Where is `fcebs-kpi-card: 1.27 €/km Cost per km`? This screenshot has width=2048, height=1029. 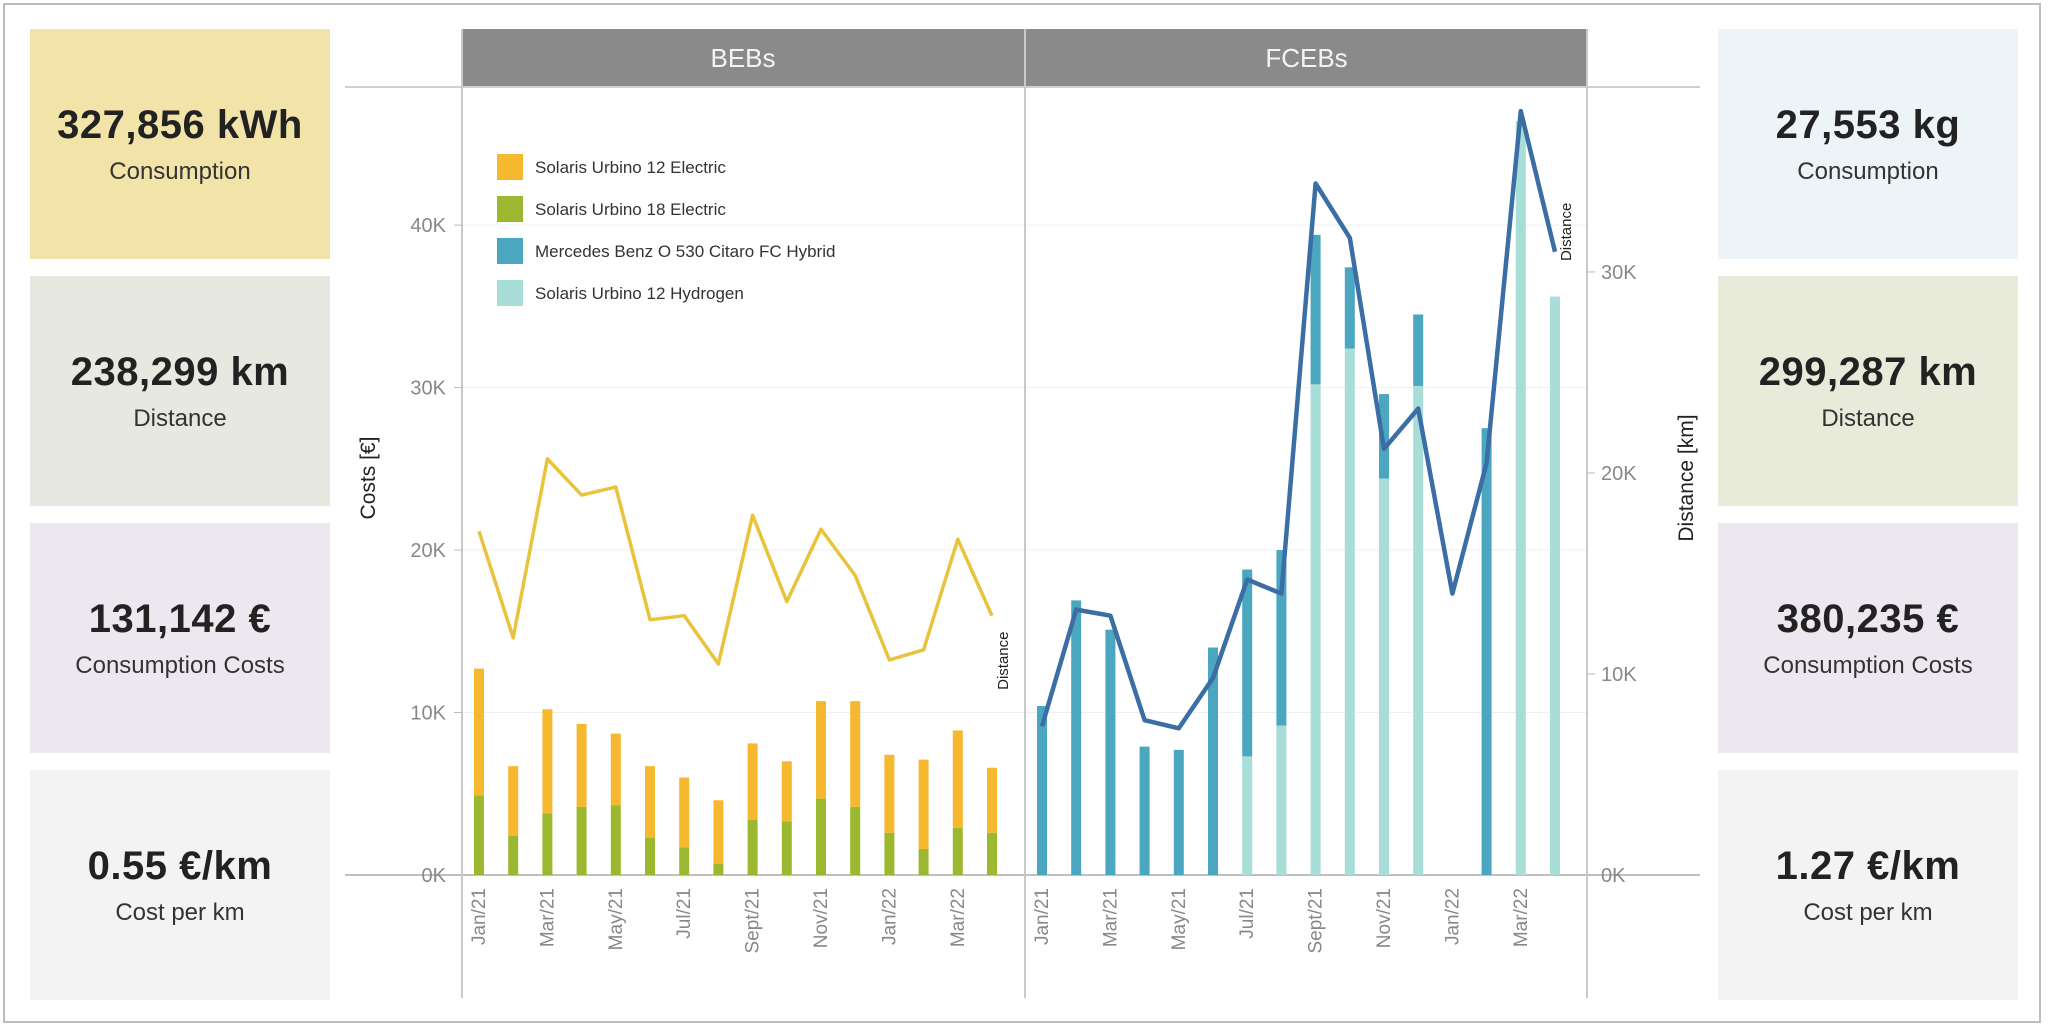 fcebs-kpi-card: 1.27 €/km Cost per km is located at coordinates (1868, 885).